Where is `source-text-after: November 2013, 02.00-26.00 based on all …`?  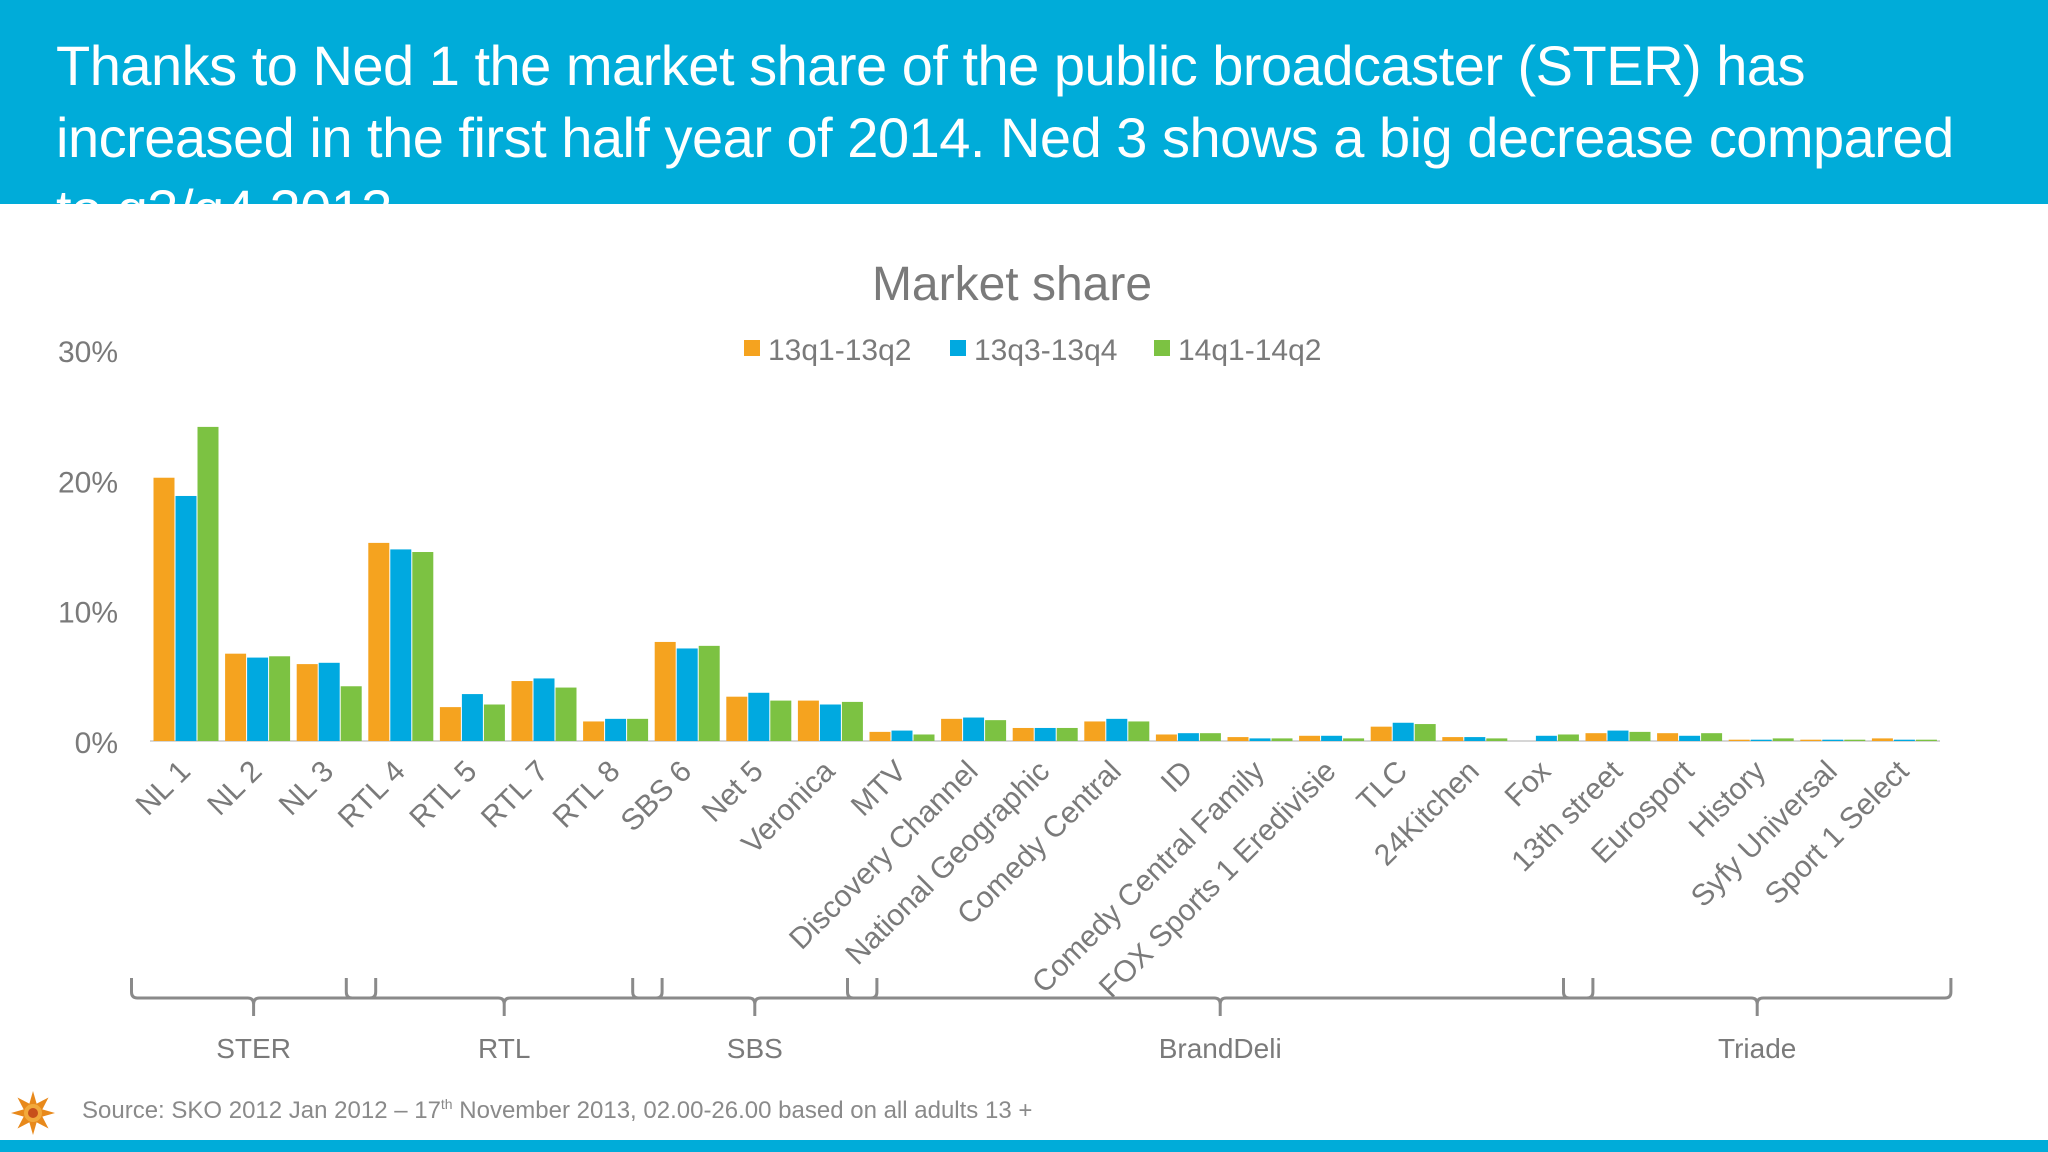 source-text-after: November 2013, 02.00-26.00 based on all … is located at coordinates (742, 1110).